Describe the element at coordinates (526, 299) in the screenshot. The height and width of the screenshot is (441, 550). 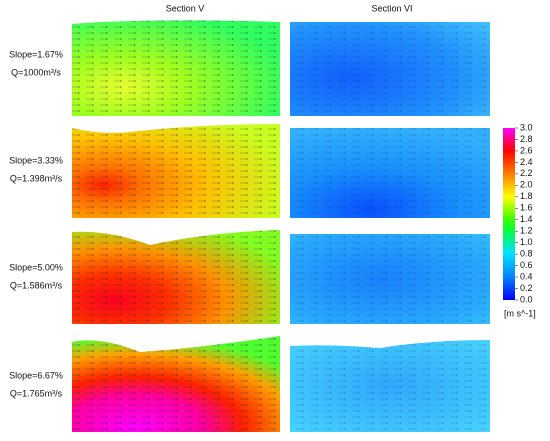
I see `colorbar-tick-label: 0.0` at that location.